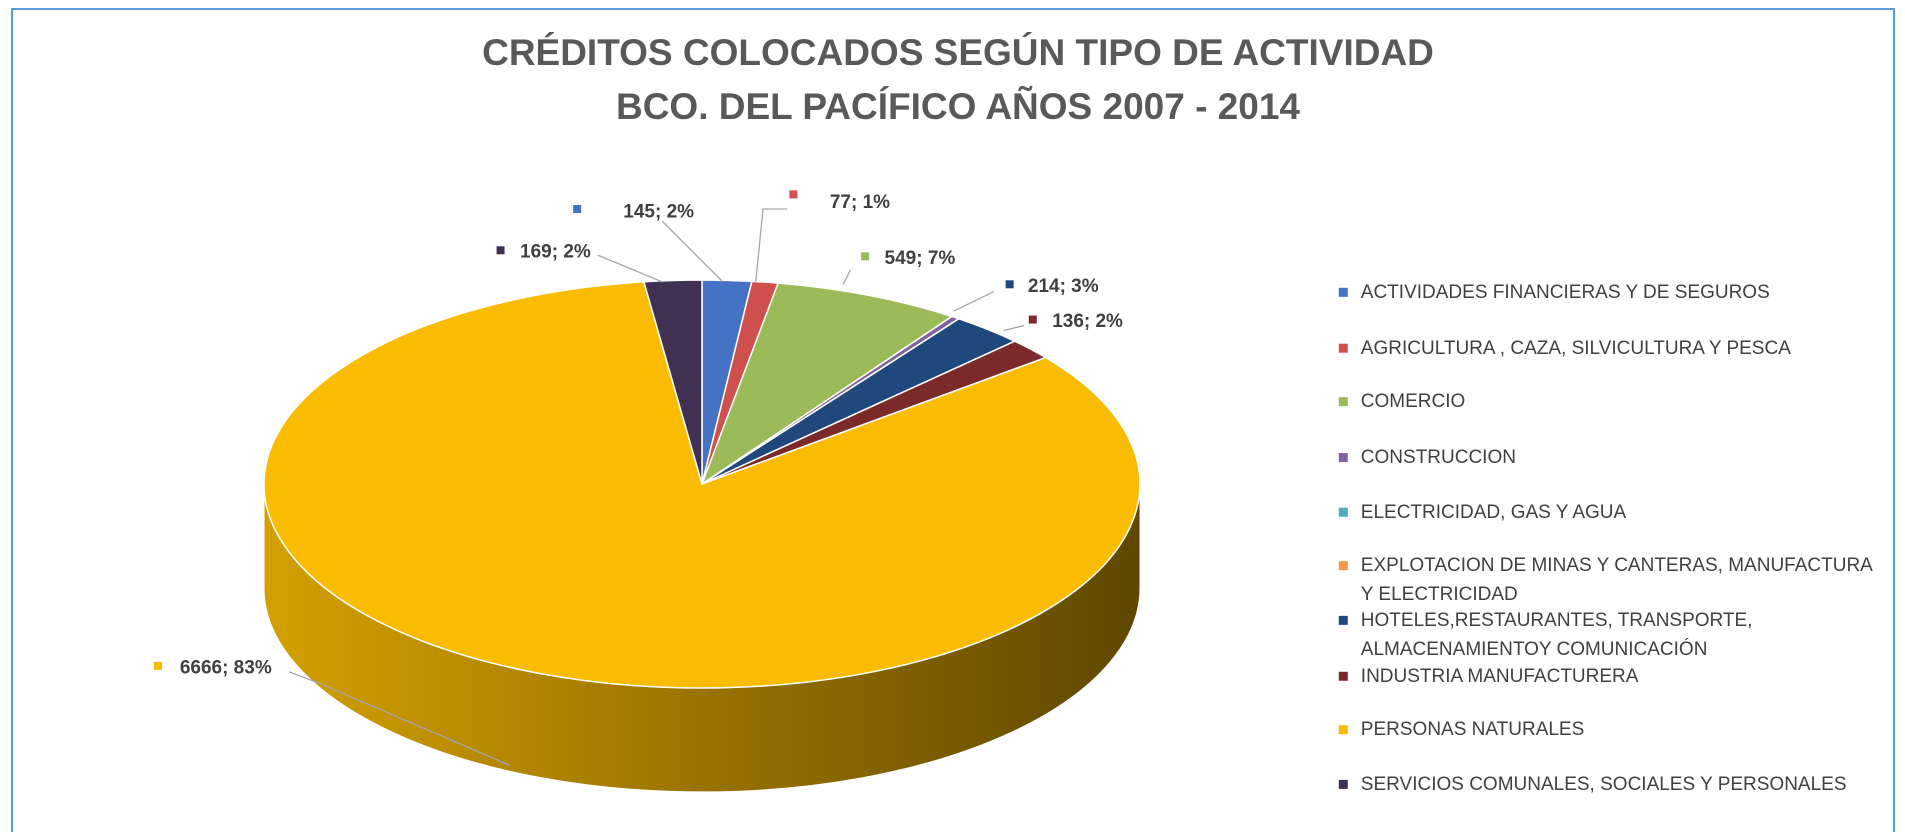 This screenshot has width=1905, height=832. I want to click on legend-label: INDUSTRIA MANUFACTURERA, so click(1499, 676).